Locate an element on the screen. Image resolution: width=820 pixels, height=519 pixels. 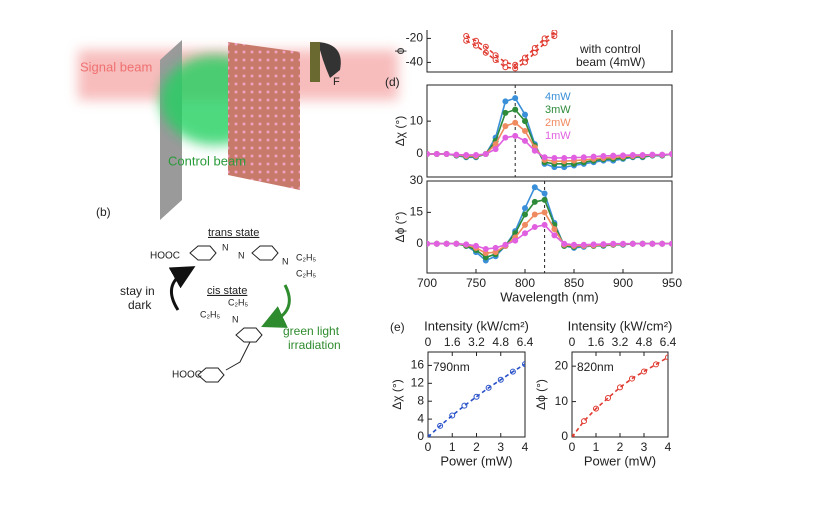
y-tick-label: 0 is located at coordinates (564, 436).